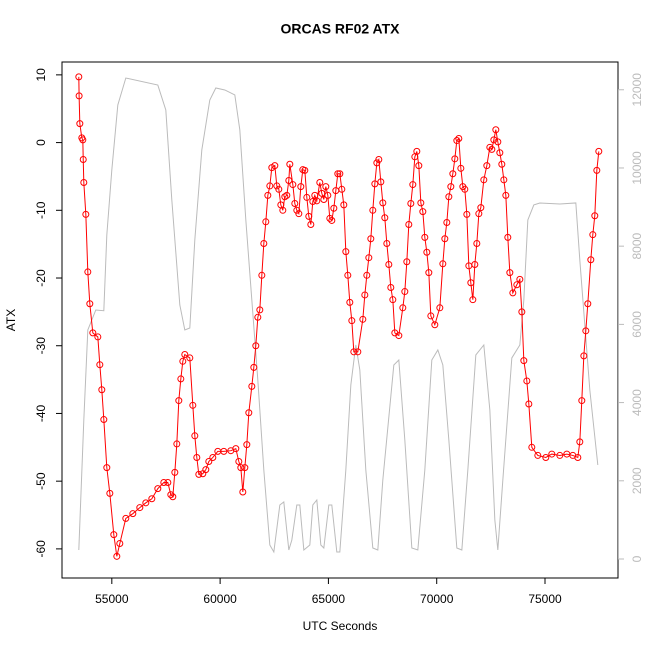  What do you see at coordinates (637, 402) in the screenshot?
I see `y2-tick-label: 4000` at bounding box center [637, 402].